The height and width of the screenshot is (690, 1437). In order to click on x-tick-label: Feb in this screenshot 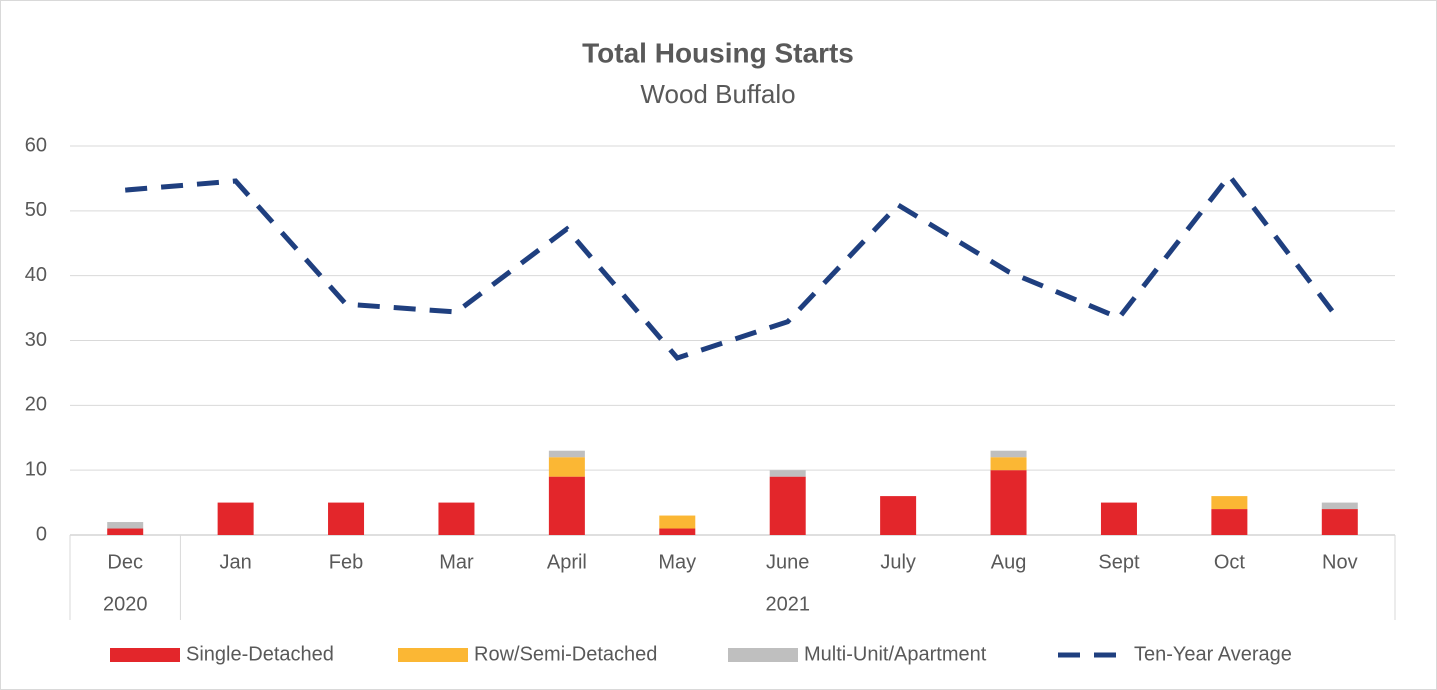, I will do `click(346, 562)`.